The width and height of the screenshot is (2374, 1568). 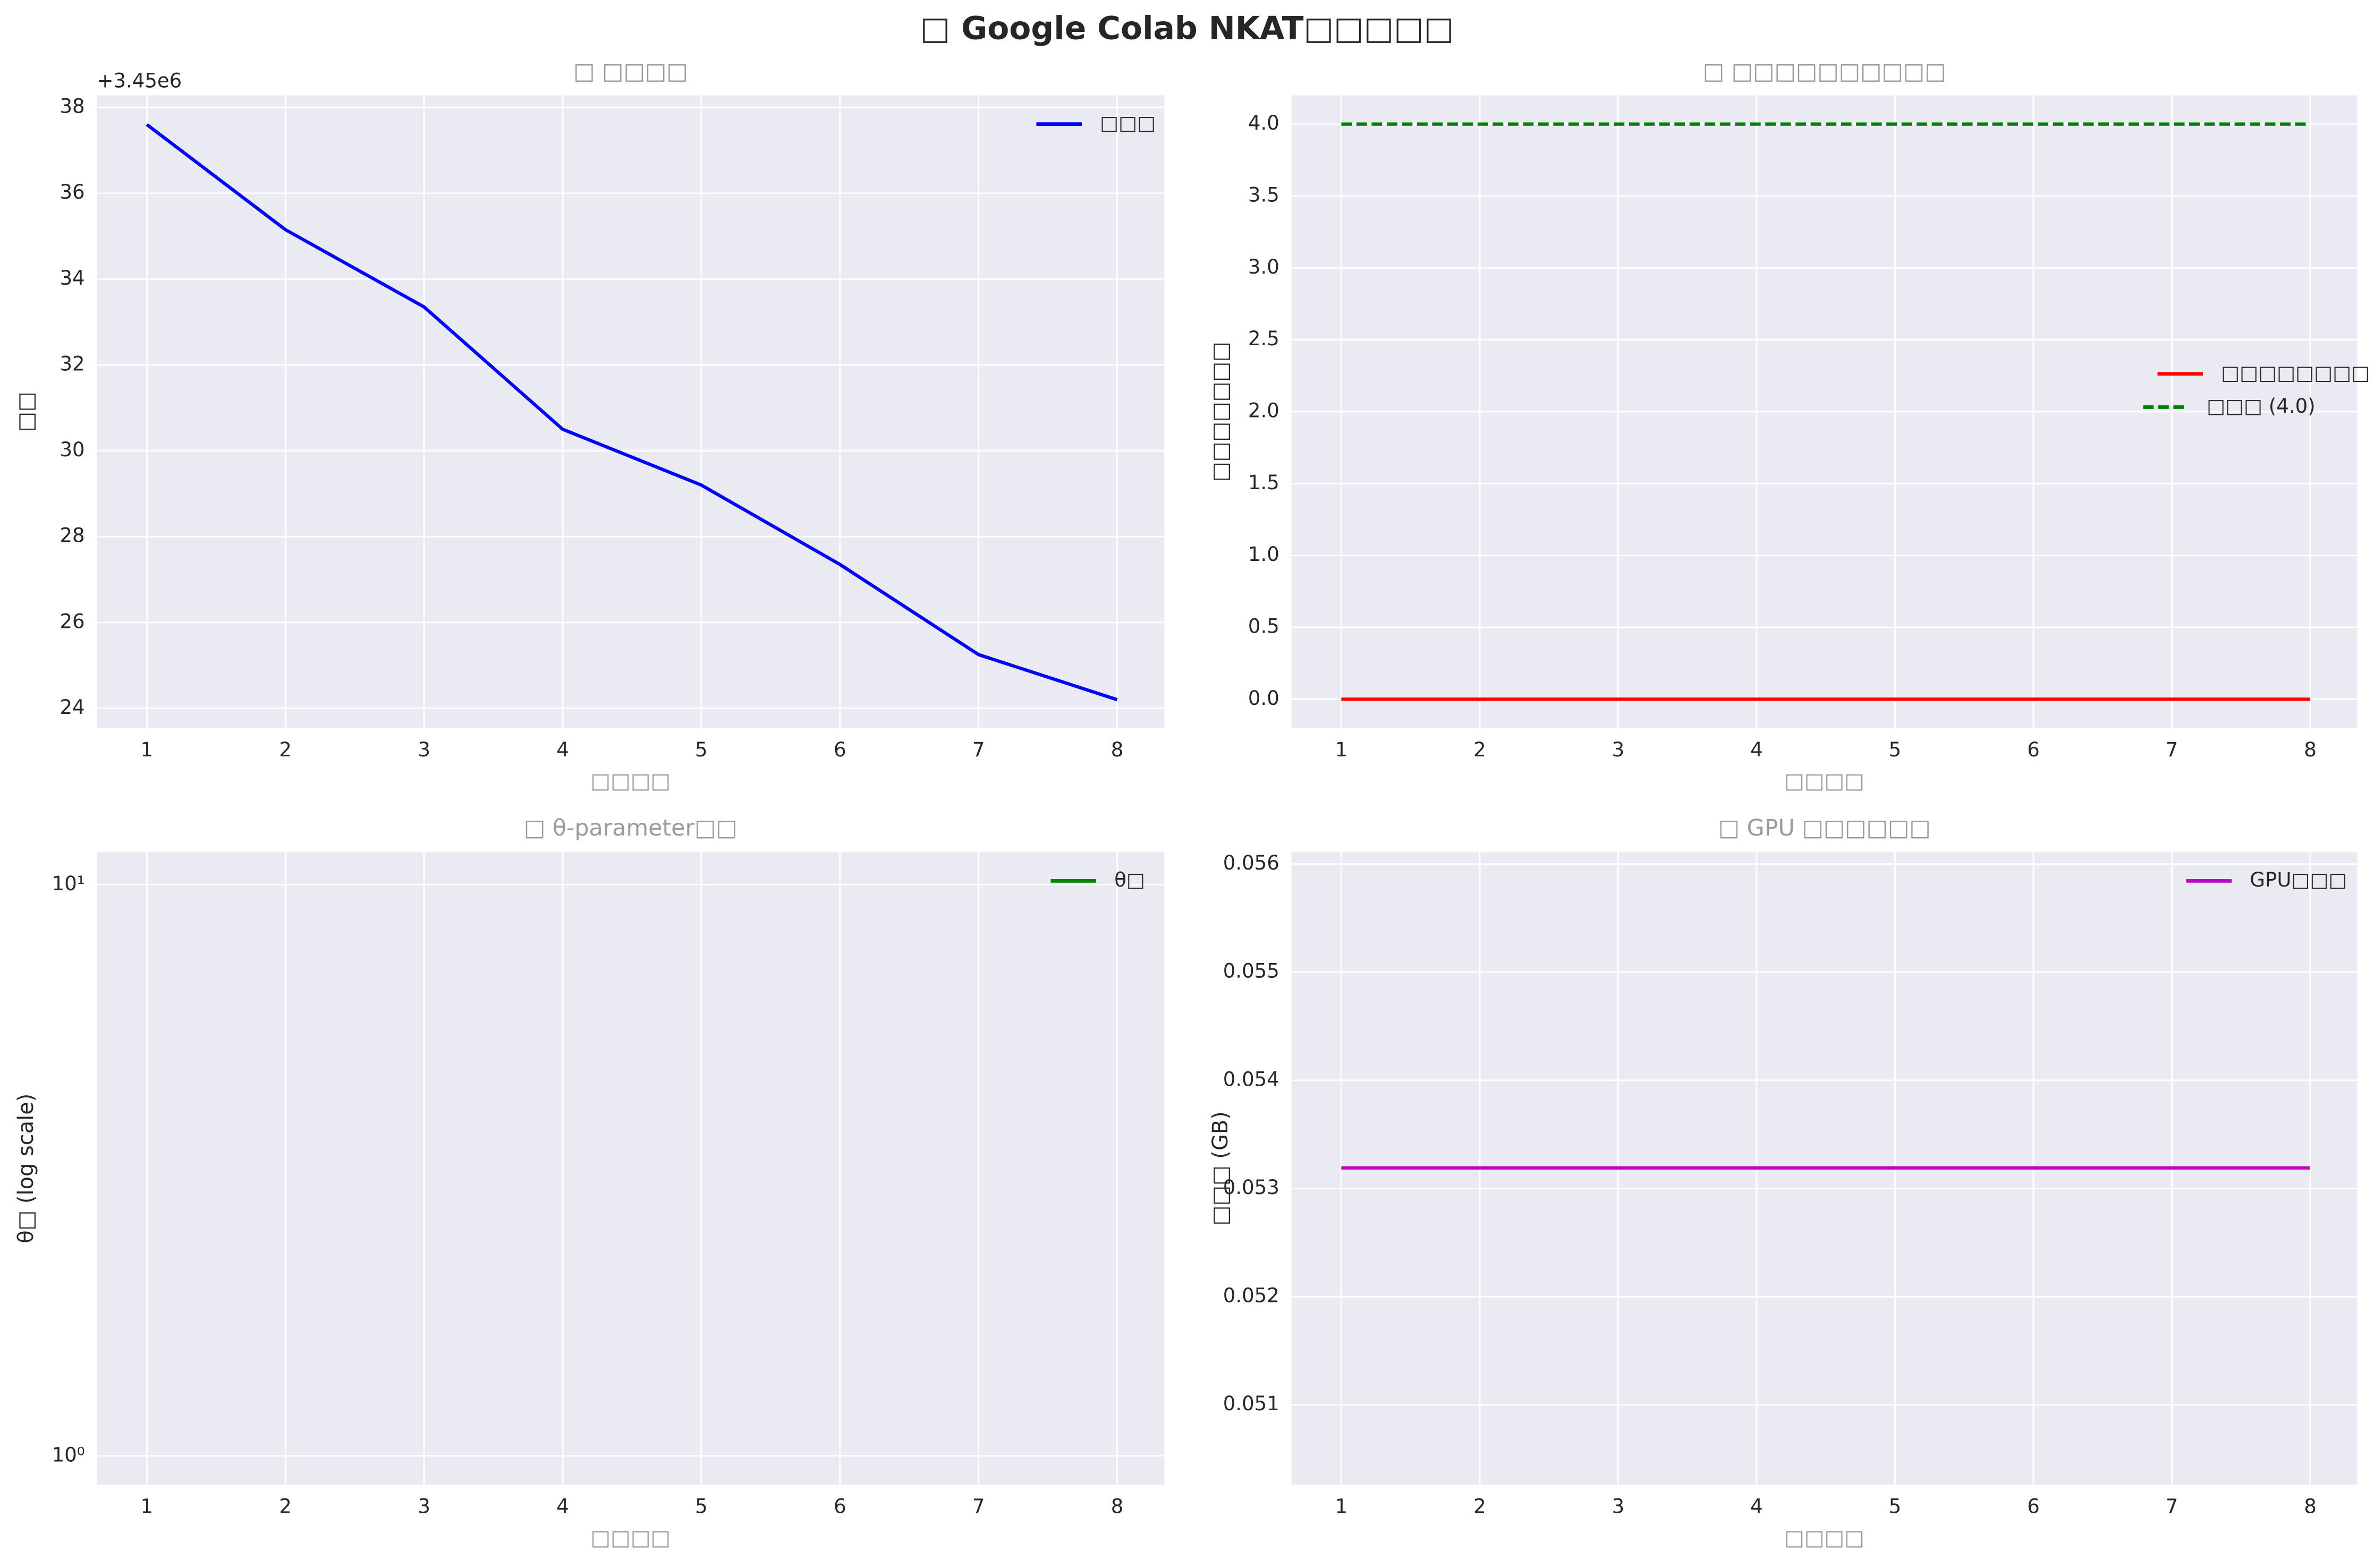 I want to click on y-tick-label: 10⁰, so click(x=68, y=1454).